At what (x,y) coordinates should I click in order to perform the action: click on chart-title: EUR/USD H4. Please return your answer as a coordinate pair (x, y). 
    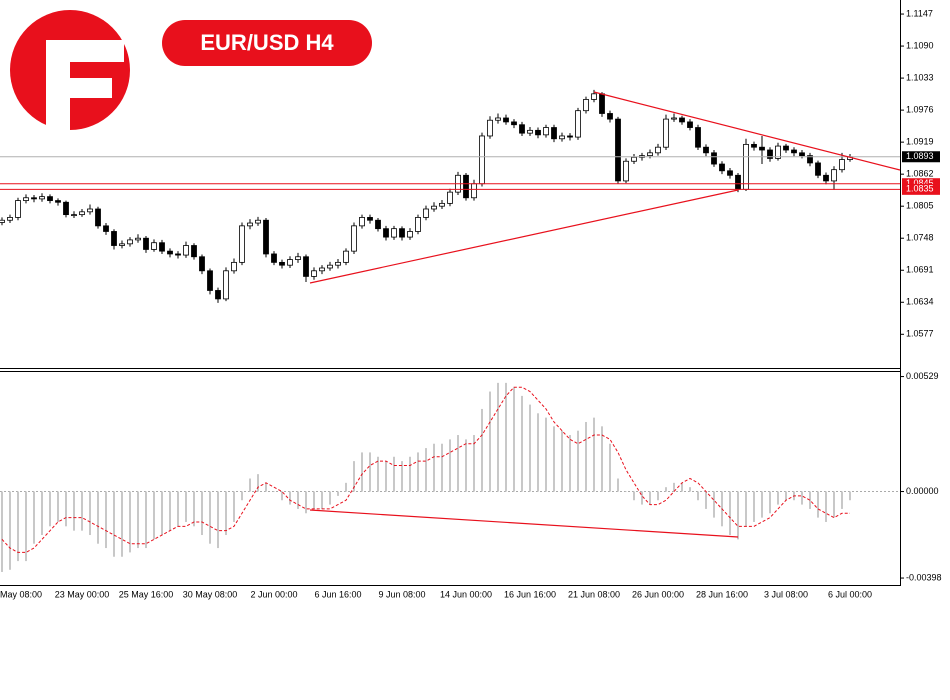
    Looking at the image, I should click on (267, 42).